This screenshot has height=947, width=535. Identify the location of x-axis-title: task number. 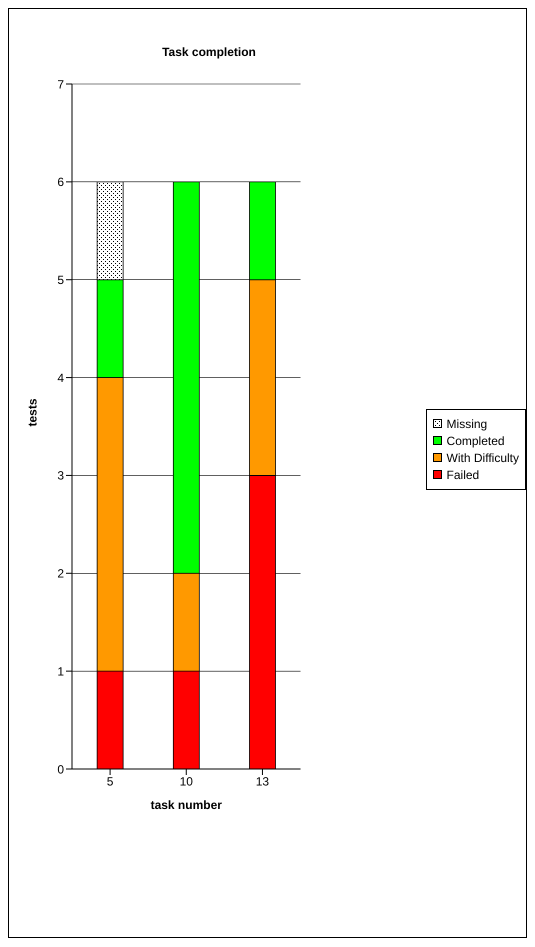
(186, 805).